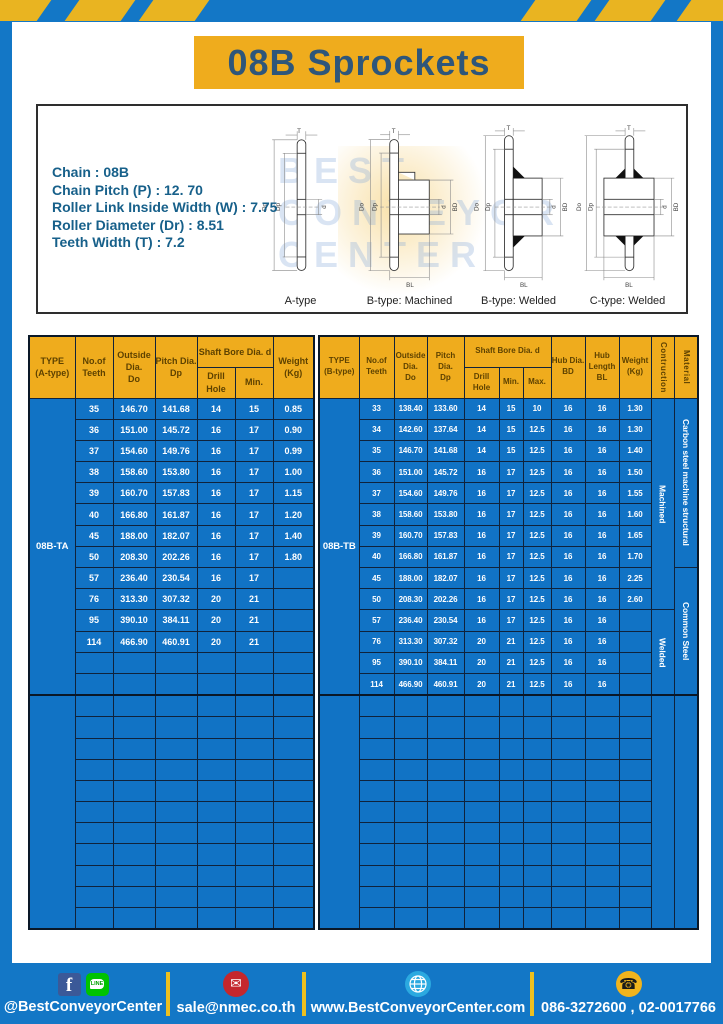 This screenshot has height=1024, width=723. What do you see at coordinates (537, 382) in the screenshot?
I see `col-header-max: Max.` at bounding box center [537, 382].